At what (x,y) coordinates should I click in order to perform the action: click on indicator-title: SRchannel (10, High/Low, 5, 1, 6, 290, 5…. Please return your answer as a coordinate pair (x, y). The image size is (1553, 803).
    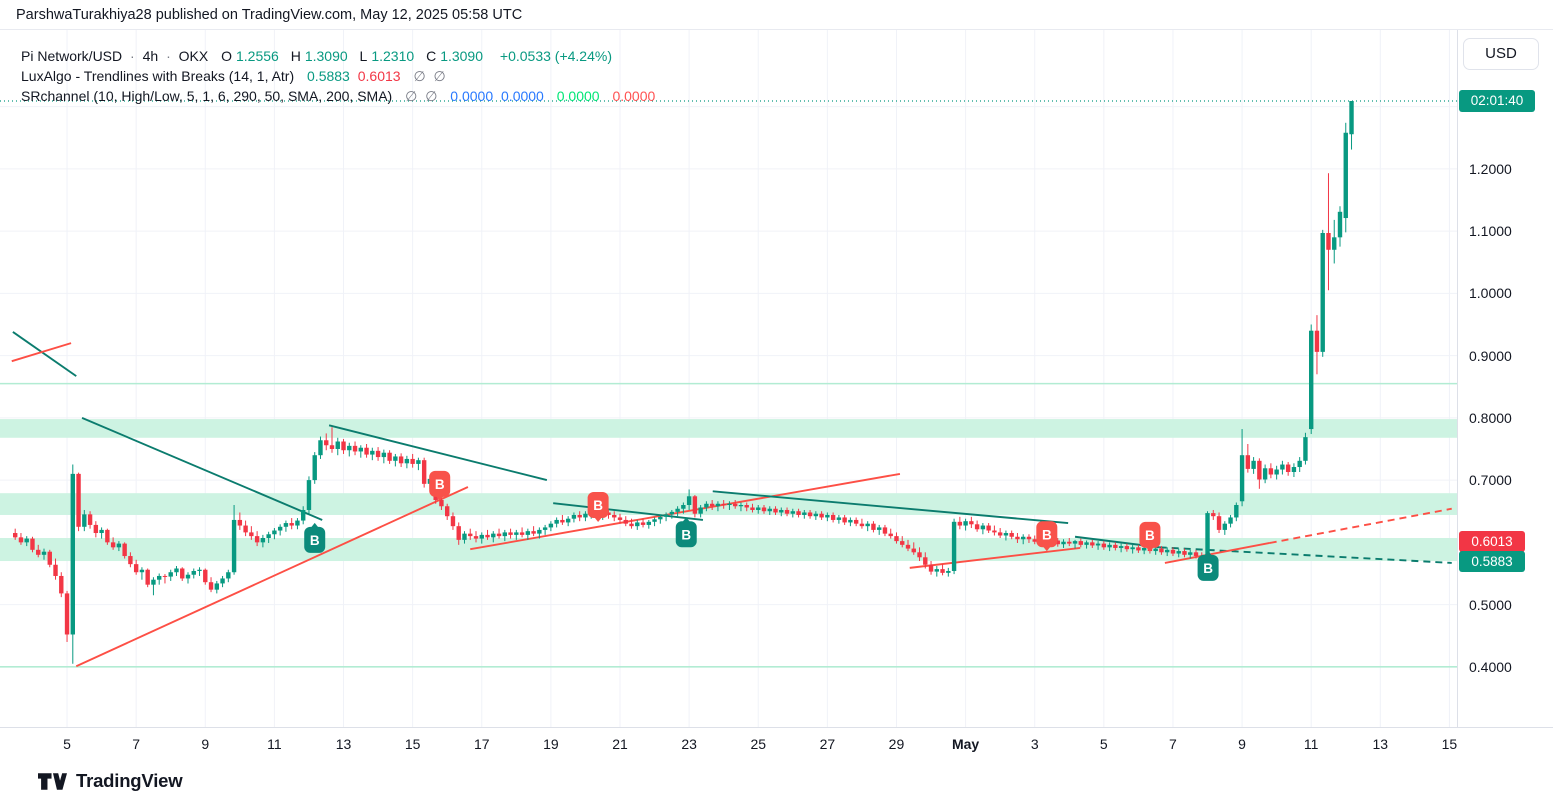
    Looking at the image, I should click on (207, 96).